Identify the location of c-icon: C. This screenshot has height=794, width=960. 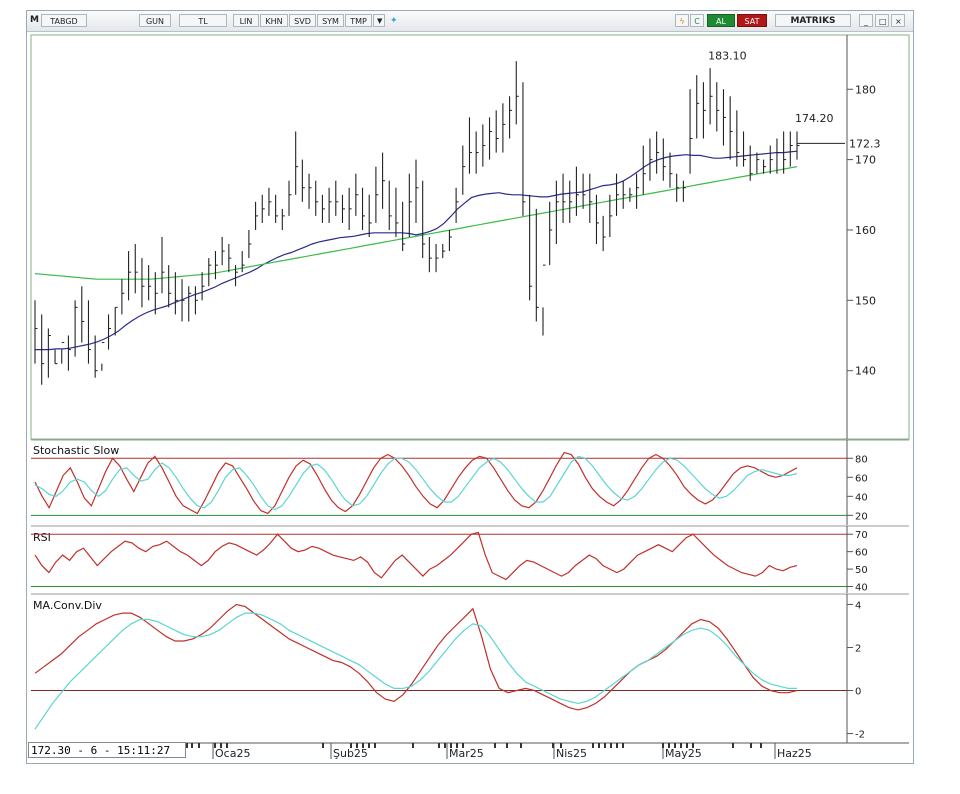
(697, 20).